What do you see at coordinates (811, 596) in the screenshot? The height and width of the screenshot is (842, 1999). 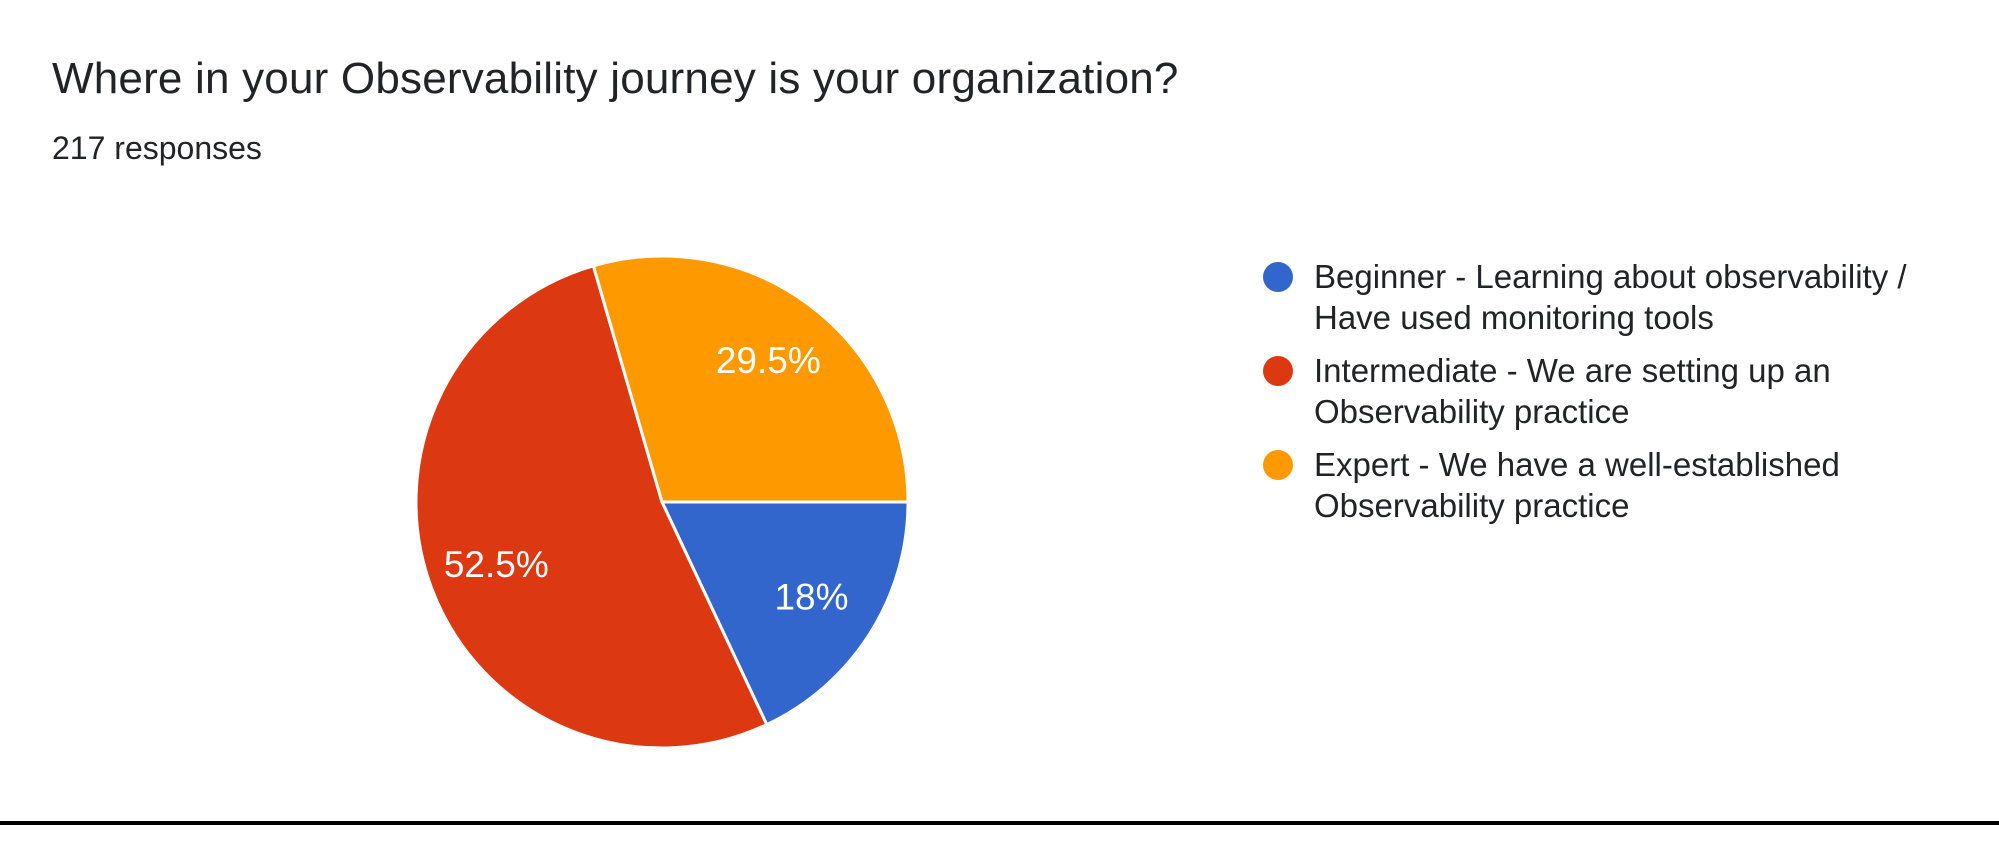 I see `slice-percent-label-0: 18%` at bounding box center [811, 596].